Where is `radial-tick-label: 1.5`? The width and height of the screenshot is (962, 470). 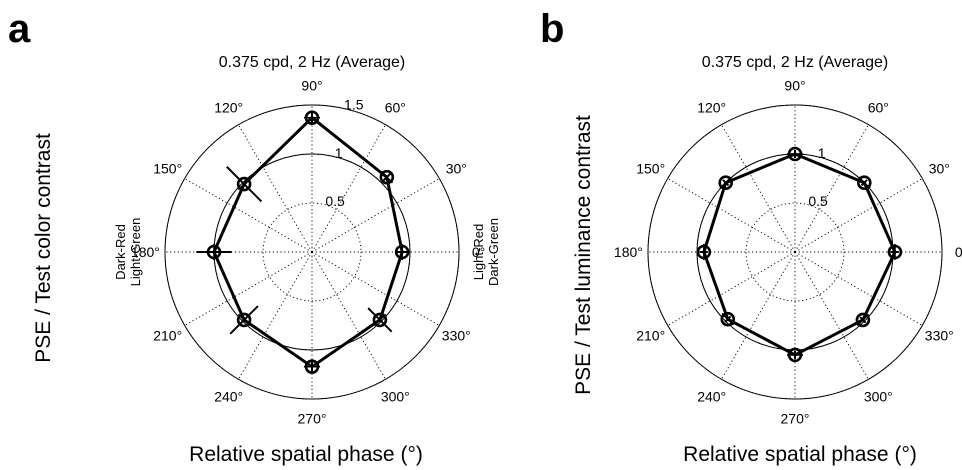
radial-tick-label: 1.5 is located at coordinates (354, 105).